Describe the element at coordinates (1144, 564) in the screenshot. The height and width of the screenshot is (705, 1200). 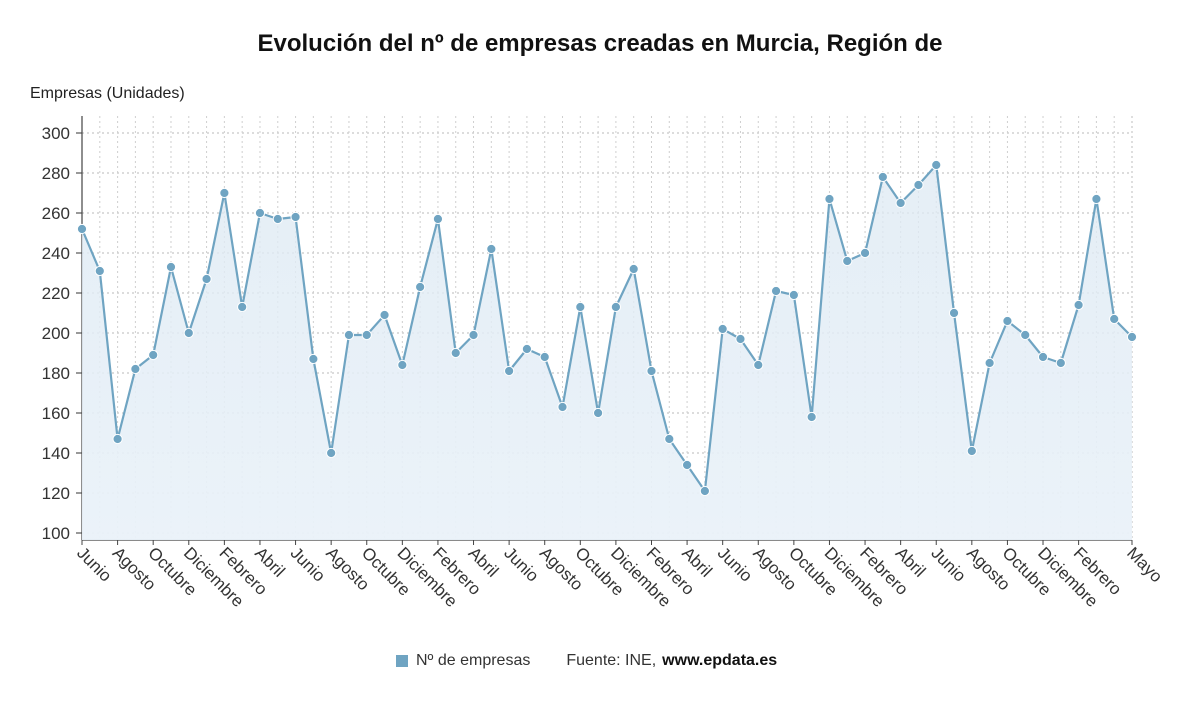
I see `x-tick-label: Mayo` at that location.